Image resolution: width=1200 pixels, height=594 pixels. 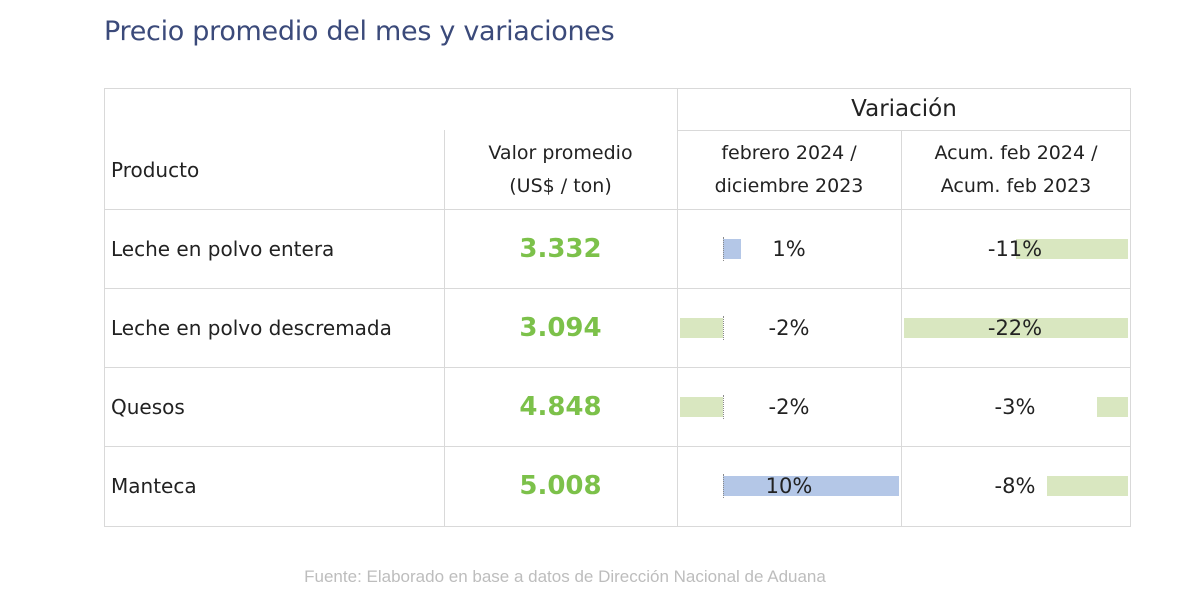 I want to click on average-value: 3.094, so click(x=560, y=327).